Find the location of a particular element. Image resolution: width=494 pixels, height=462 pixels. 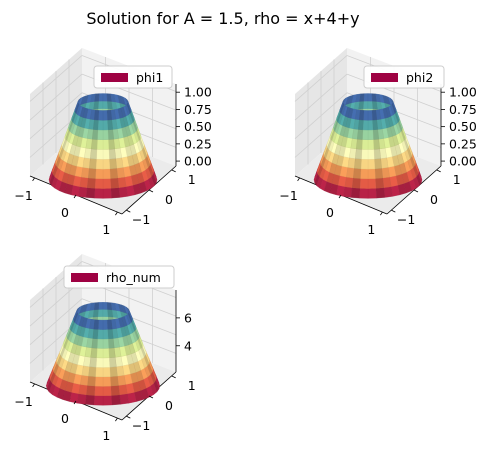

z-tick-label: 0.25 is located at coordinates (463, 143).